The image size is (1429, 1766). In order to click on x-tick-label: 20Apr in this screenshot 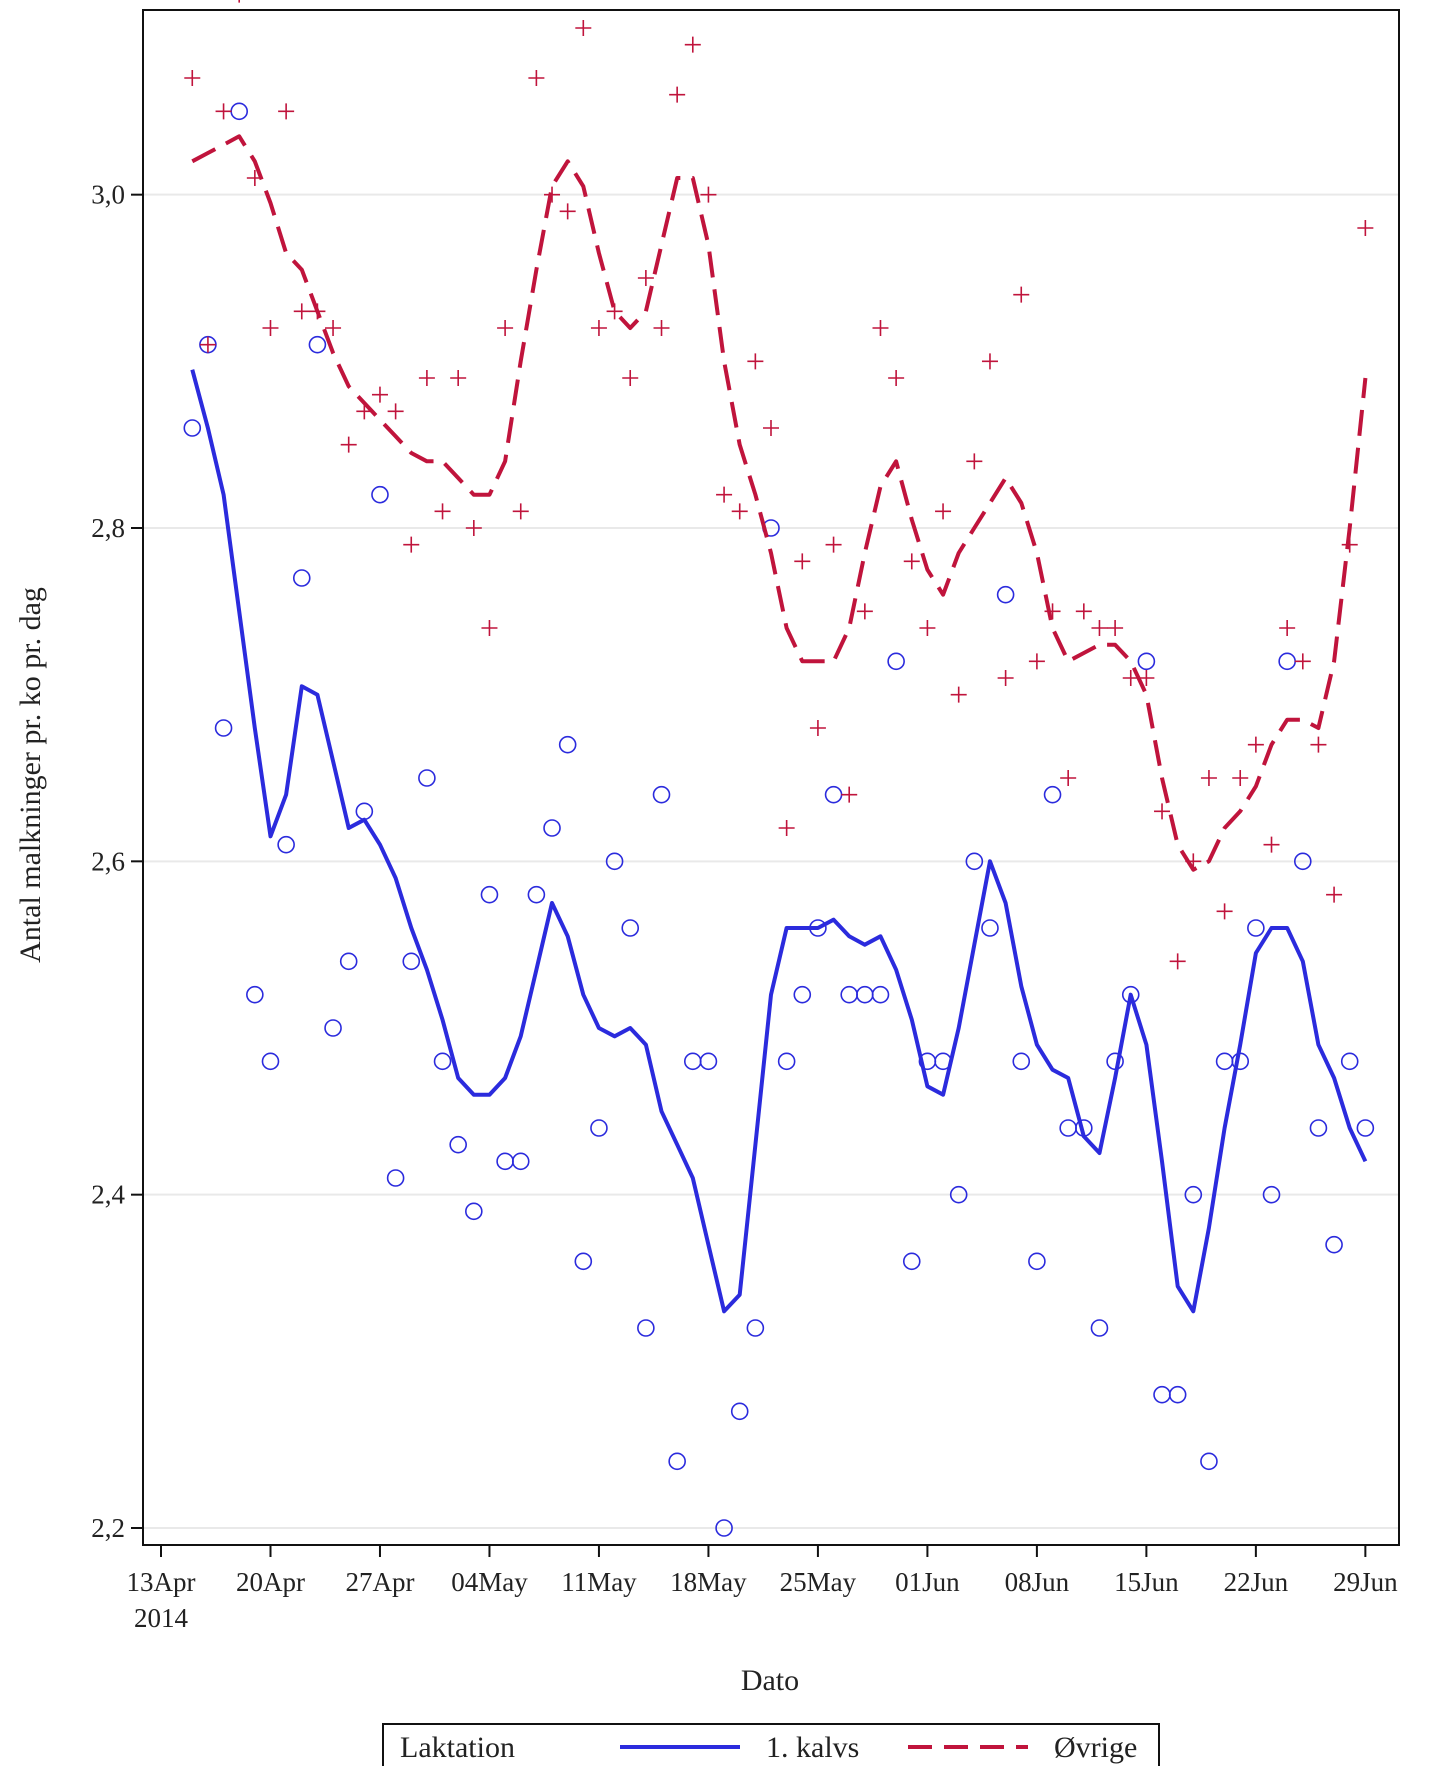, I will do `click(270, 1582)`.